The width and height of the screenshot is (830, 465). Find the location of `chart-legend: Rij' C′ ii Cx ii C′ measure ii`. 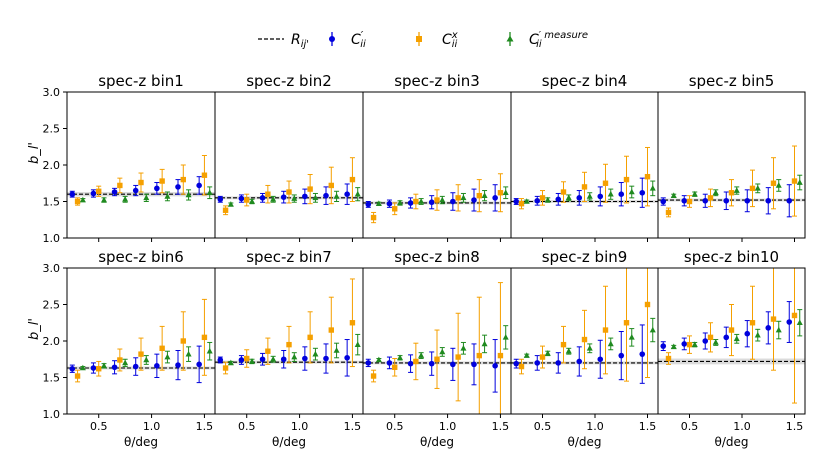

chart-legend: Rij' C′ ii Cx ii C′ measure ii is located at coordinates (423, 39).